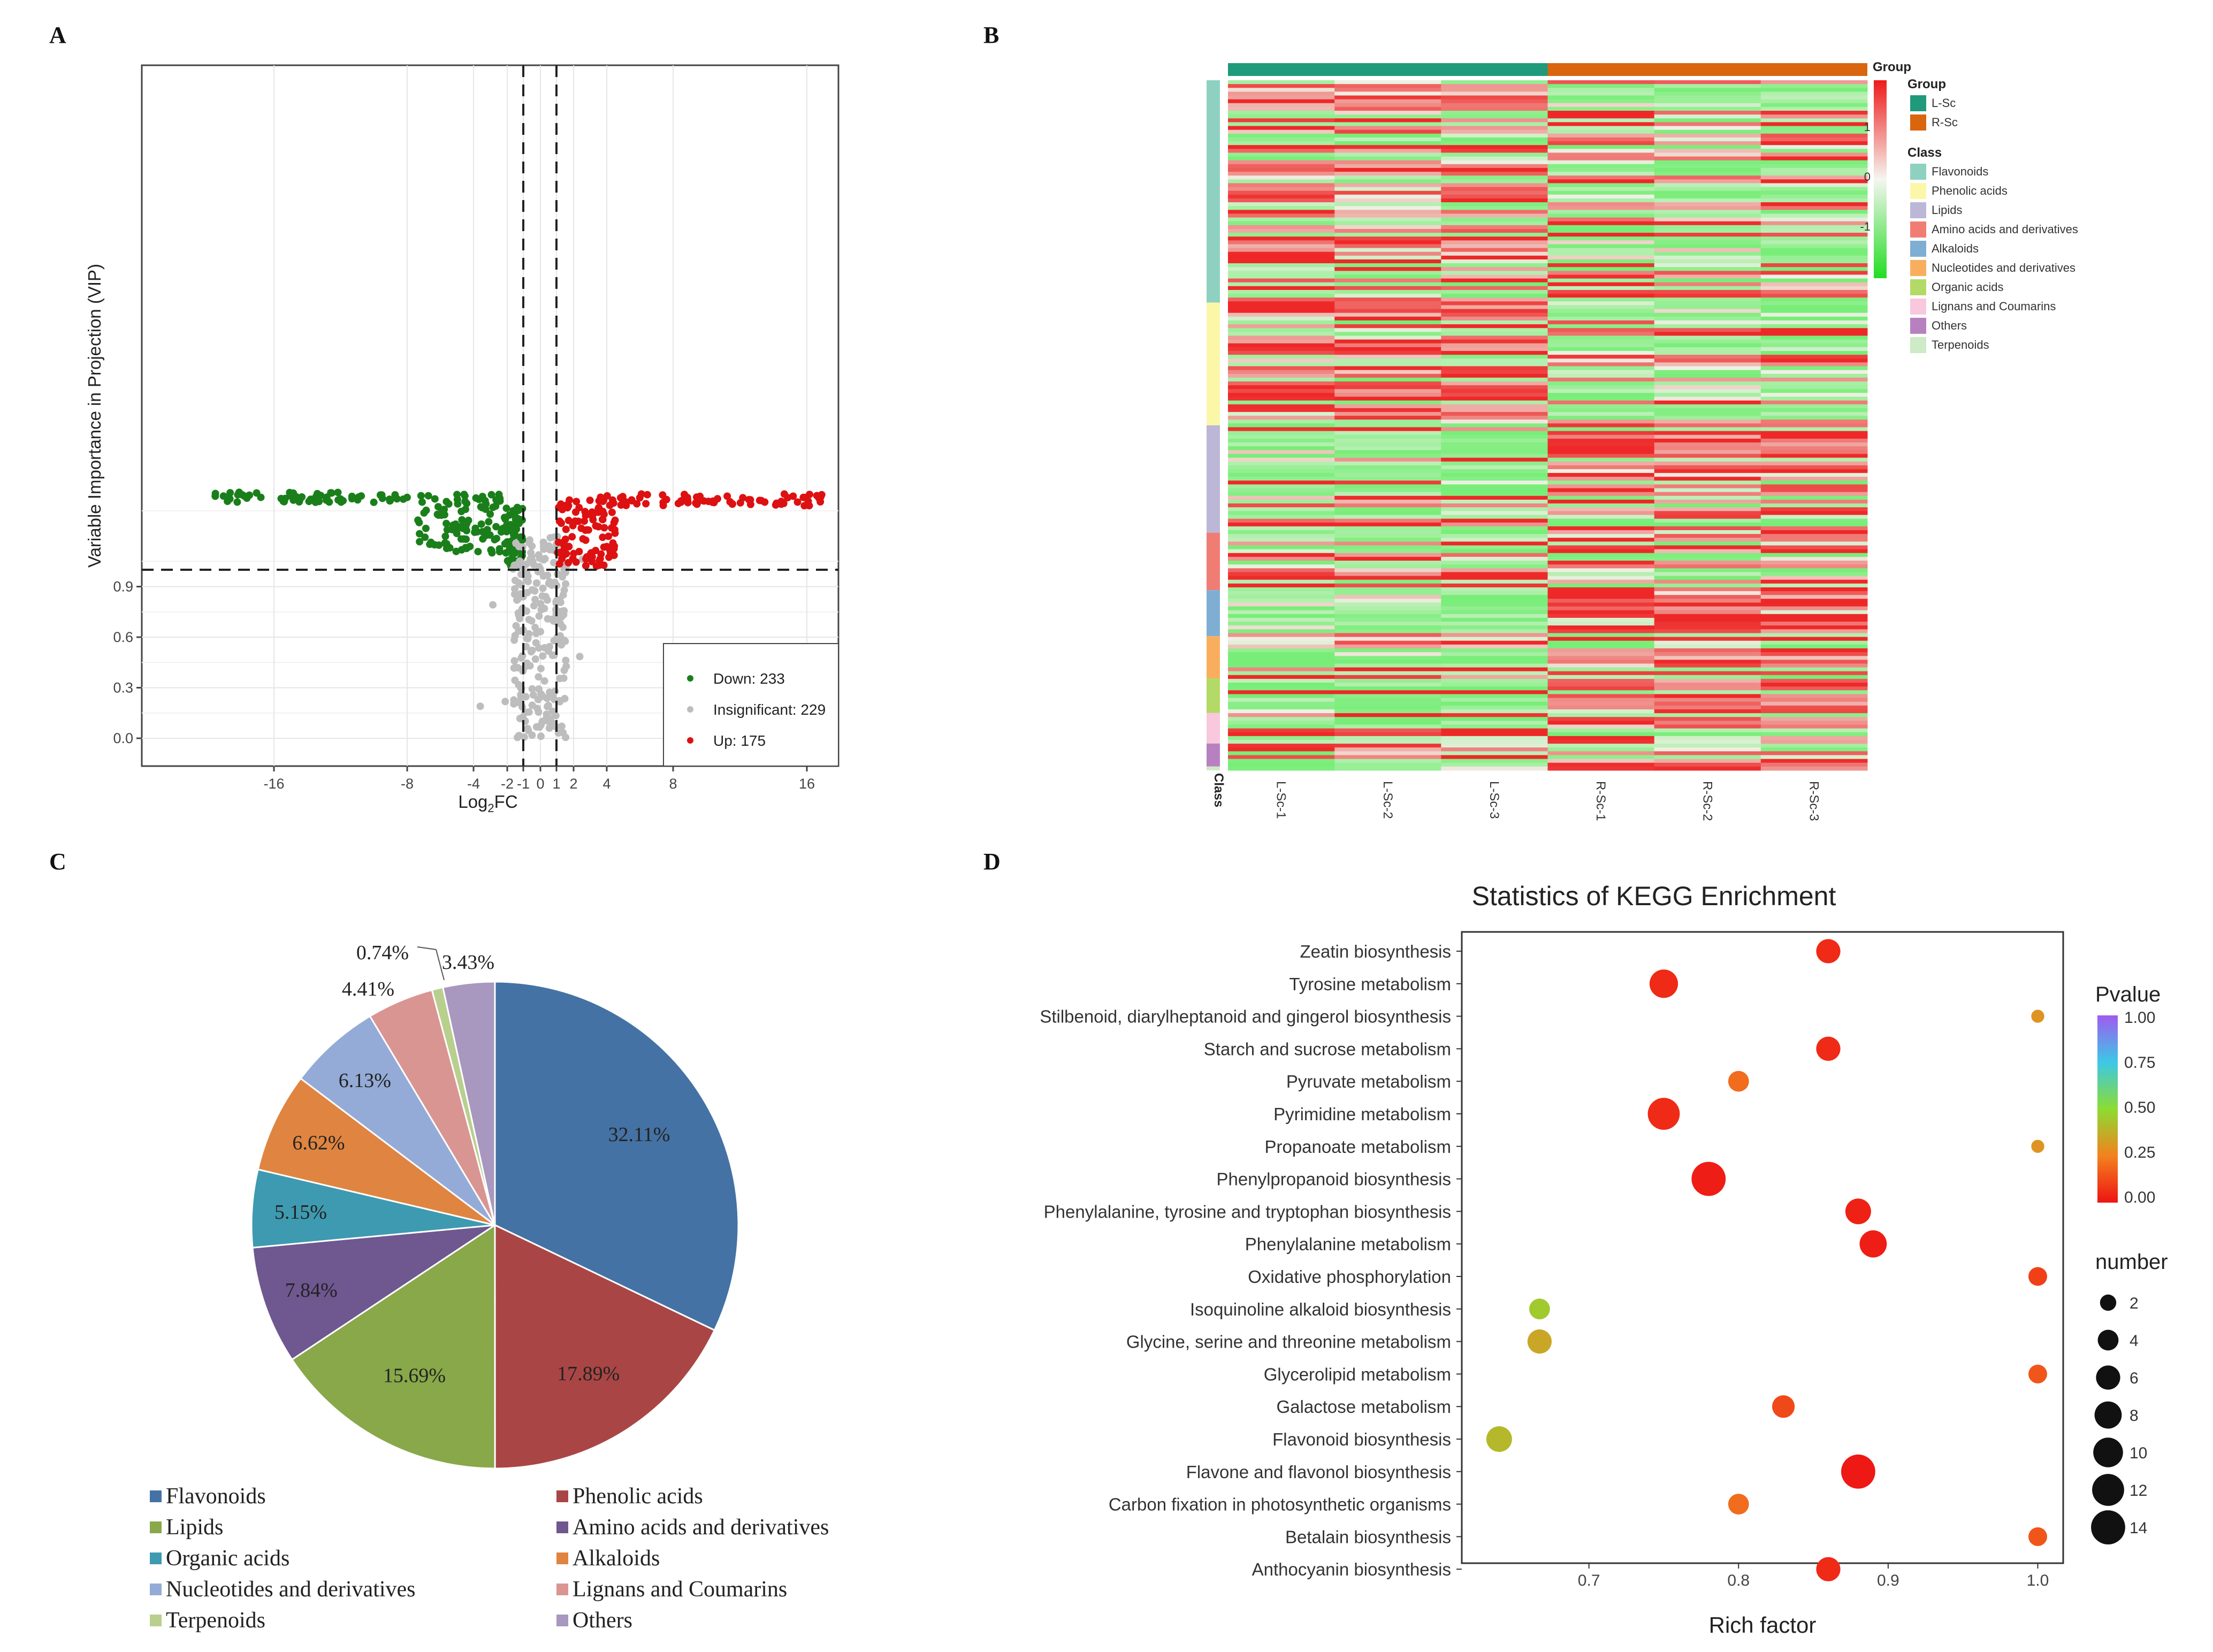 This screenshot has height=1652, width=2213. Describe the element at coordinates (2139, 1107) in the screenshot. I see `pvalue-tick: 0.50` at that location.